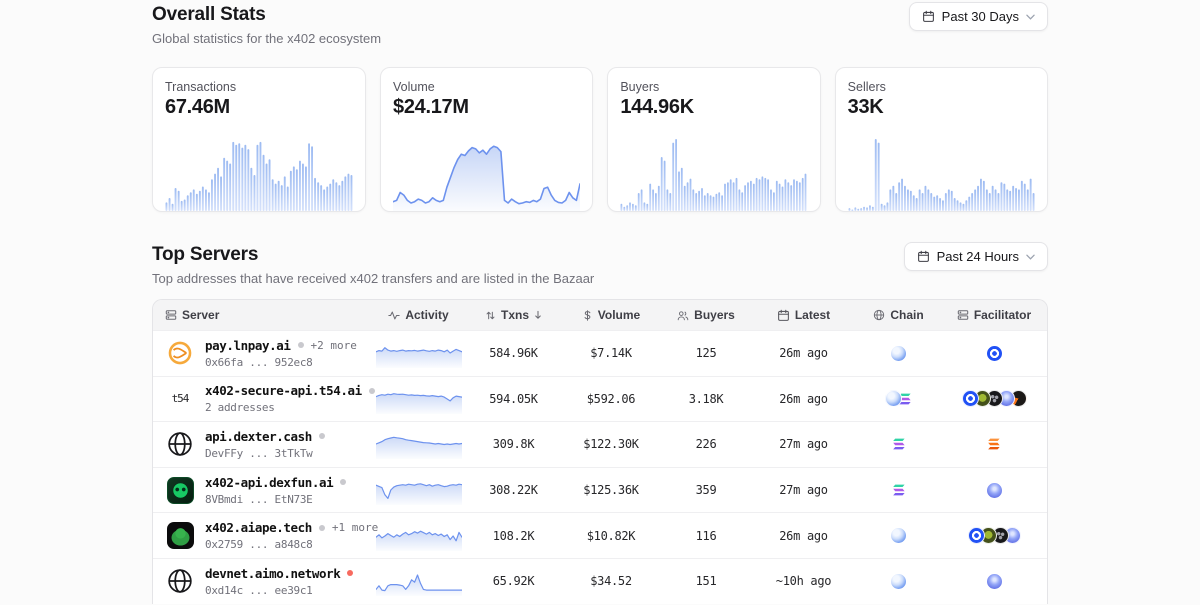 This screenshot has width=1200, height=605. I want to click on txns-value: 594.05K, so click(513, 398).